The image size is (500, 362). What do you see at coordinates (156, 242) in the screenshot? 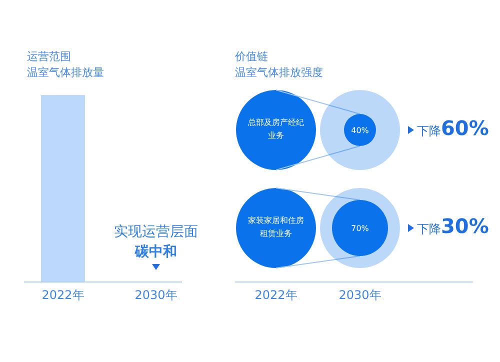
I see `annotation: 实现运营层面碳中和` at bounding box center [156, 242].